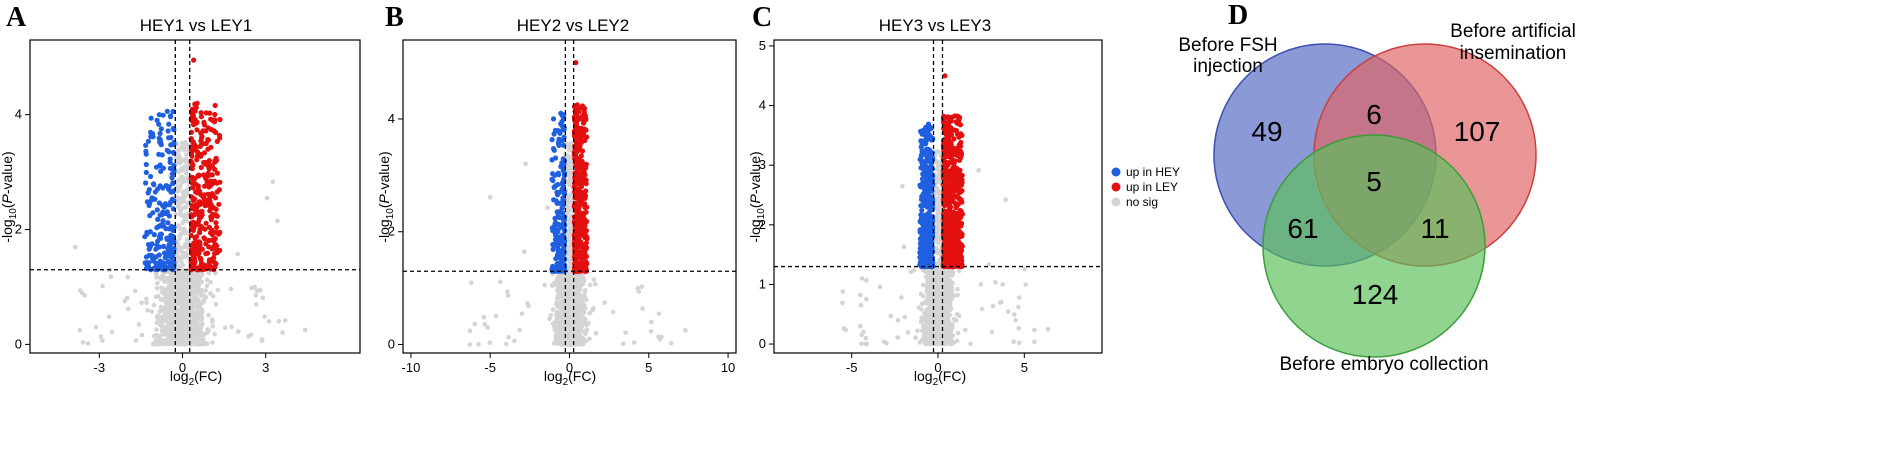  I want to click on panel-letter-c: C, so click(762, 17).